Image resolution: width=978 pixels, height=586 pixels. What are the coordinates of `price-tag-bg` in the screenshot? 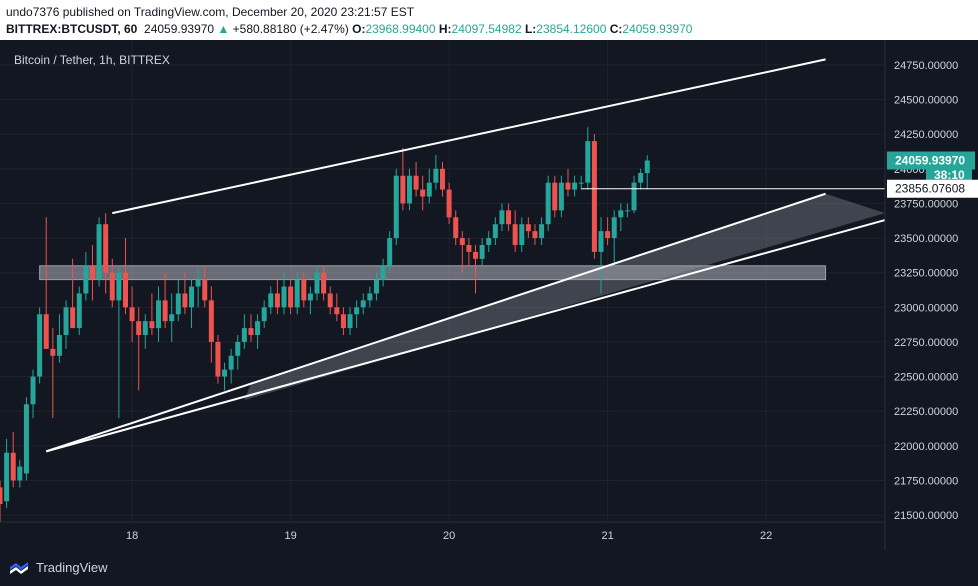 It's located at (931, 160).